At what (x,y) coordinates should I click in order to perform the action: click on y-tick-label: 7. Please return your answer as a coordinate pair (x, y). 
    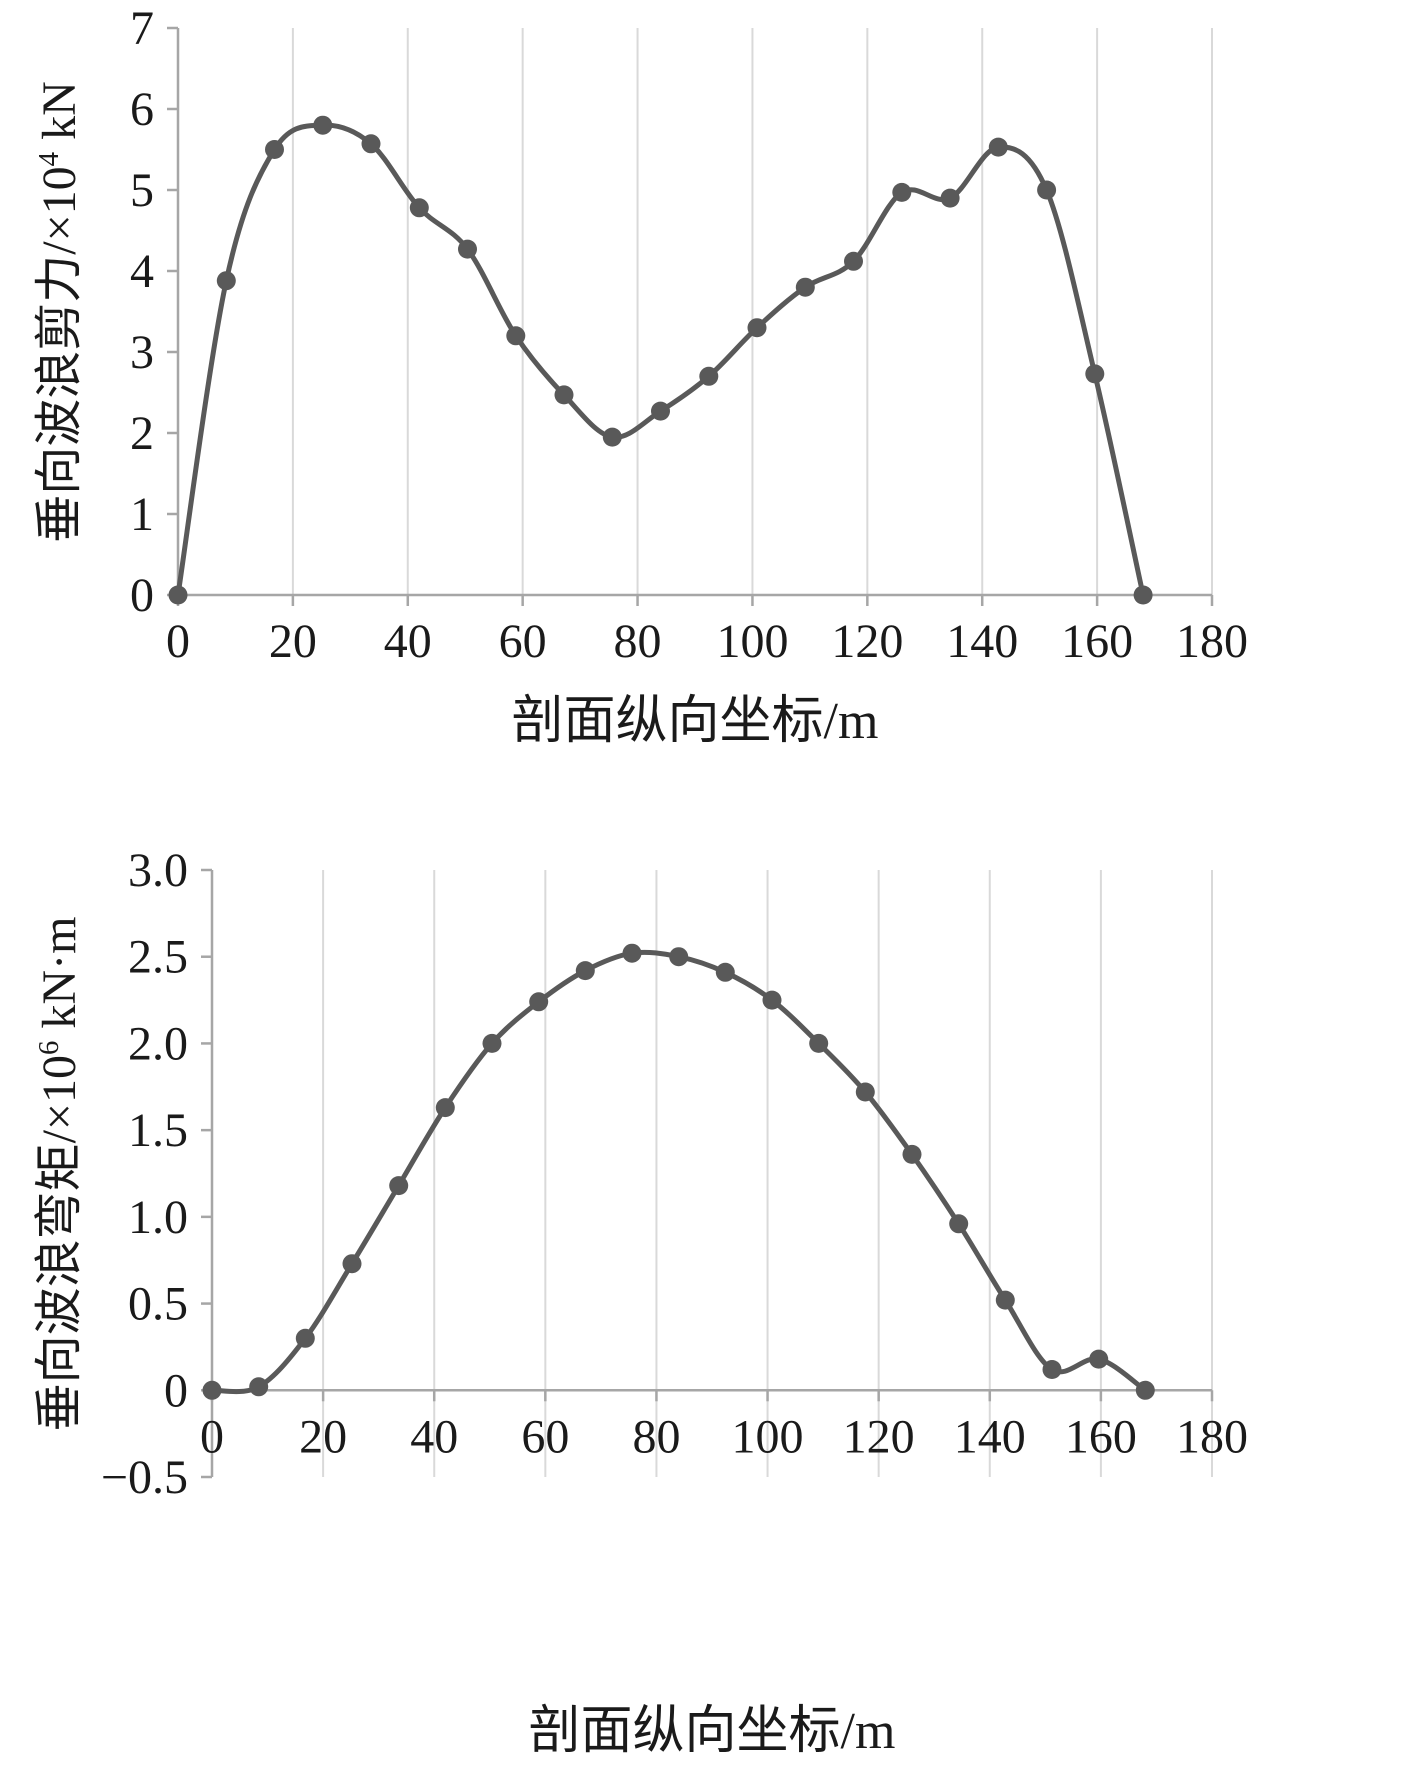
    Looking at the image, I should click on (142, 28).